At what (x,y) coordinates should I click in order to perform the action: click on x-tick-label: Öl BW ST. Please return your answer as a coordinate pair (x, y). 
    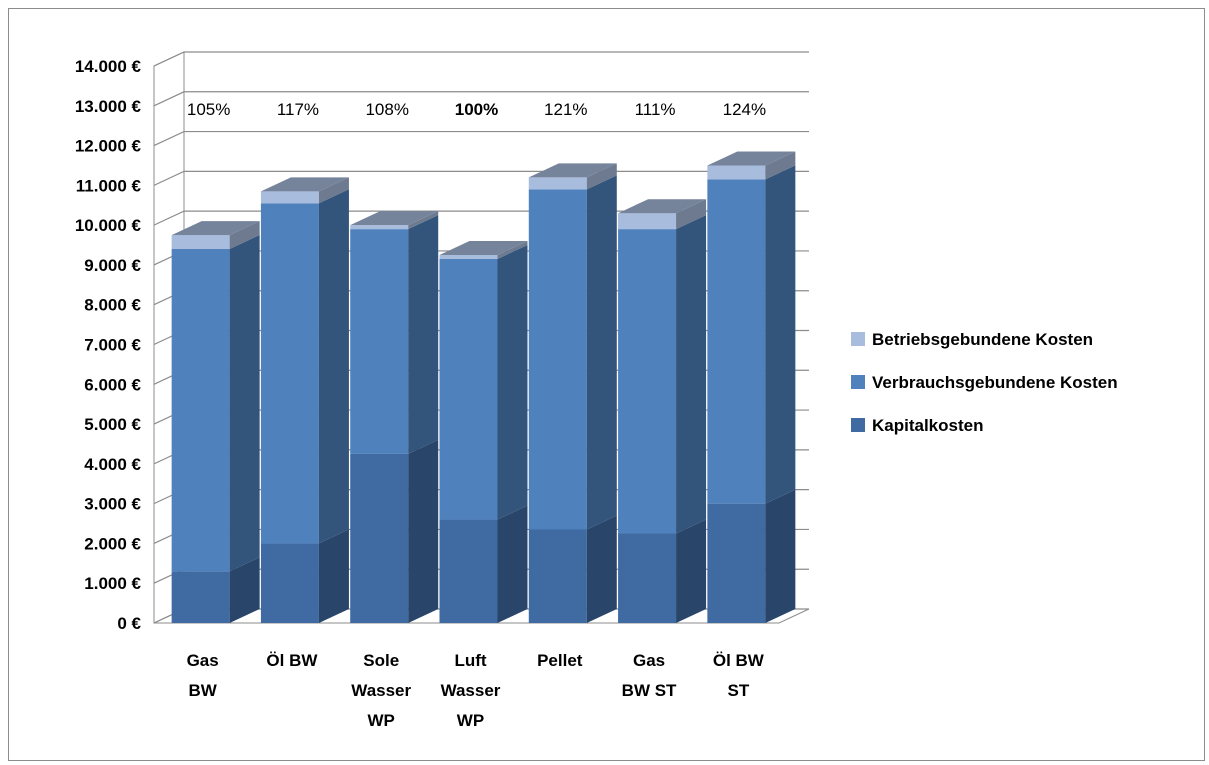
    Looking at the image, I should click on (739, 675).